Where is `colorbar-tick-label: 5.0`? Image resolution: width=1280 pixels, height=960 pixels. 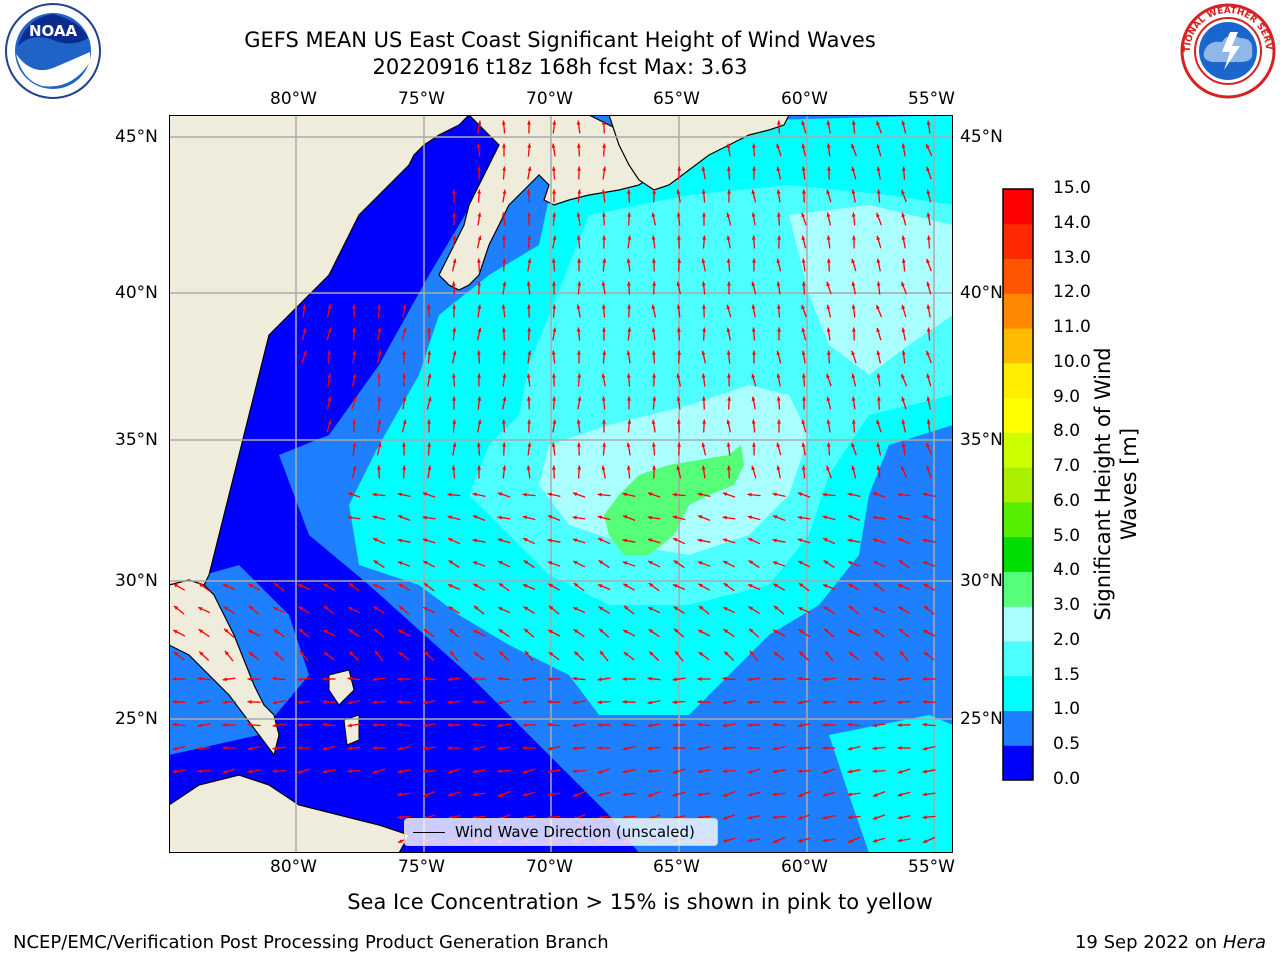
colorbar-tick-label: 5.0 is located at coordinates (1067, 535).